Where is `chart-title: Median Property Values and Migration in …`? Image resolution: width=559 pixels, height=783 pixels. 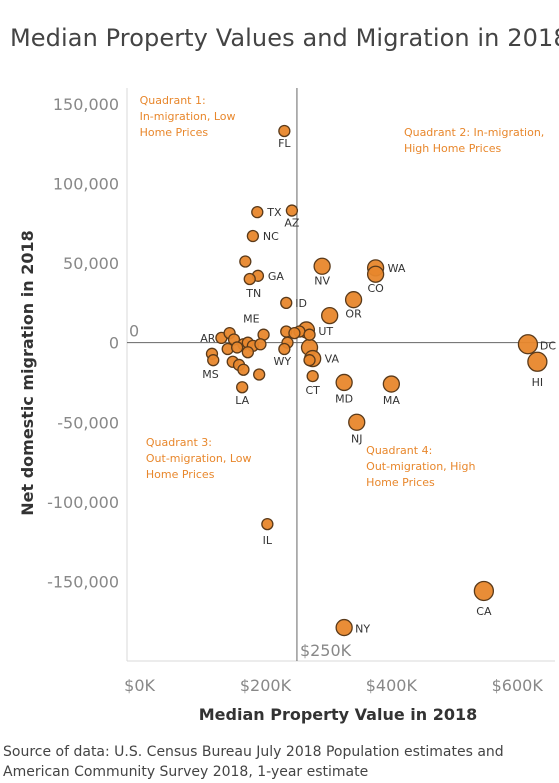 chart-title: Median Property Values and Migration in … is located at coordinates (284, 38).